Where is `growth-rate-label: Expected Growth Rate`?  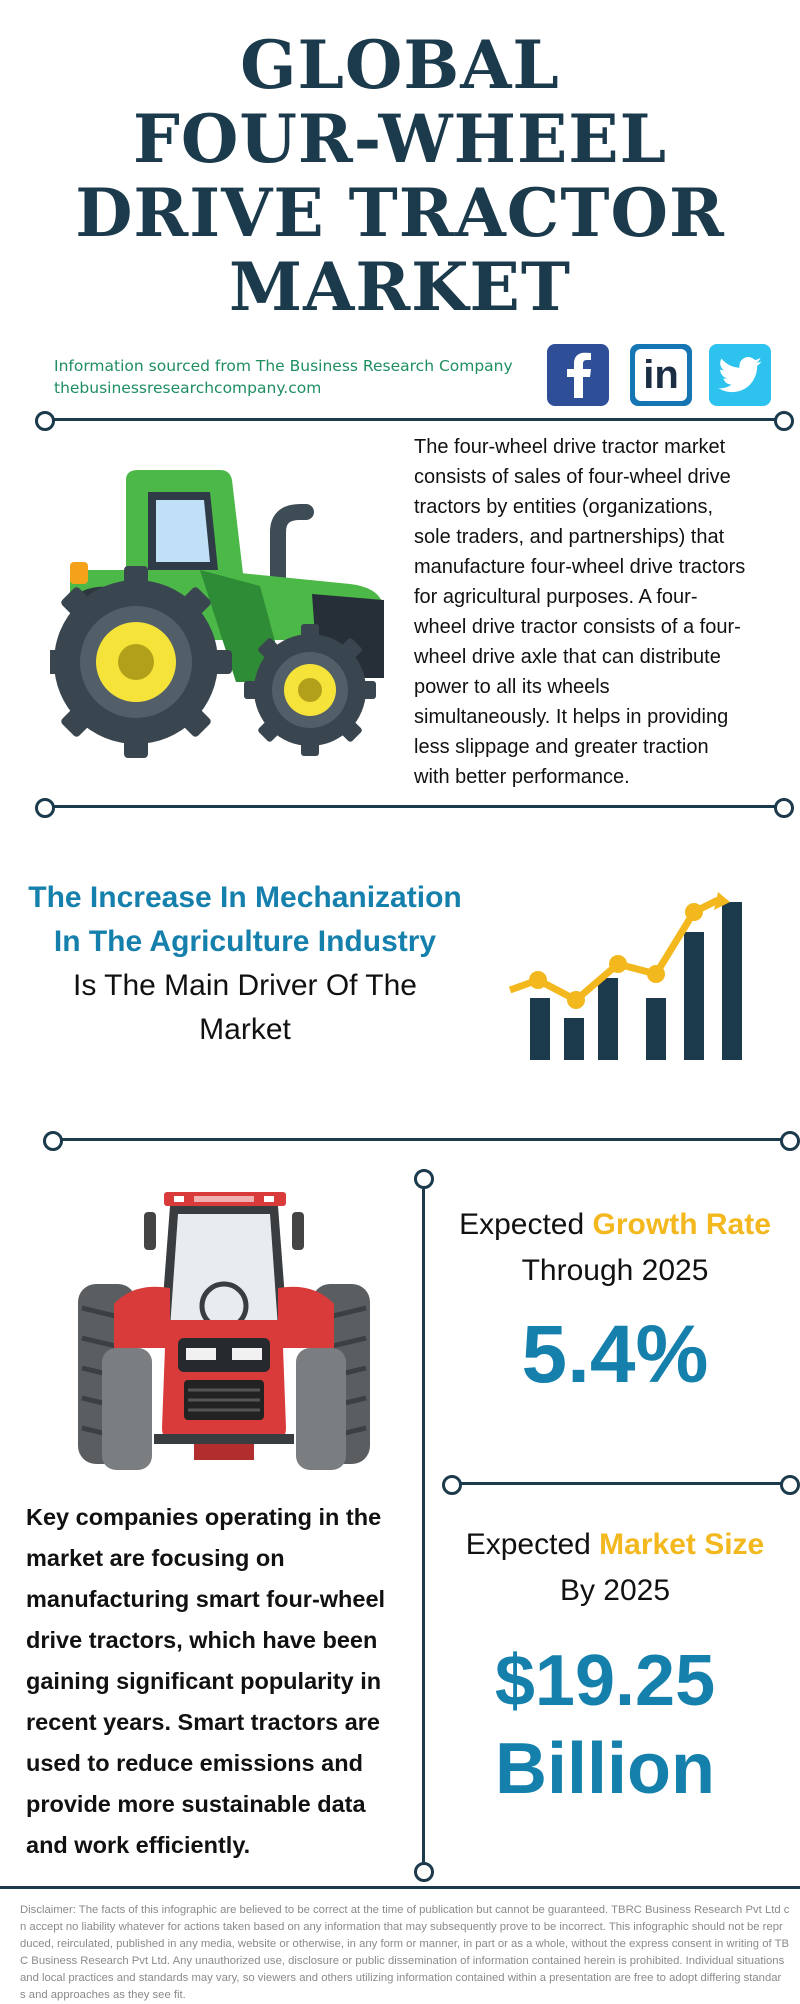 growth-rate-label: Expected Growth Rate is located at coordinates (615, 1225).